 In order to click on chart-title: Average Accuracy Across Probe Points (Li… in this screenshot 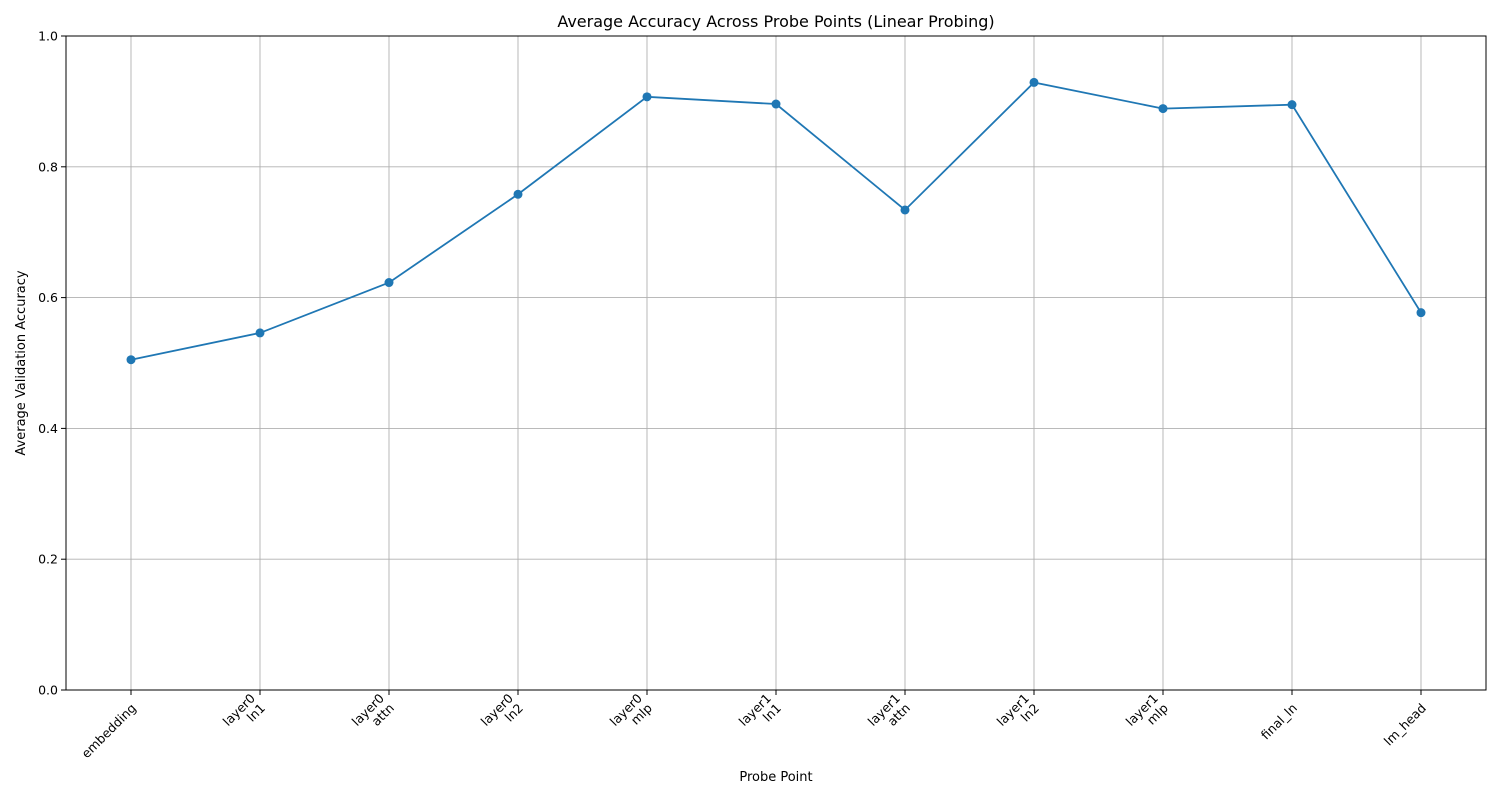, I will do `click(775, 21)`.